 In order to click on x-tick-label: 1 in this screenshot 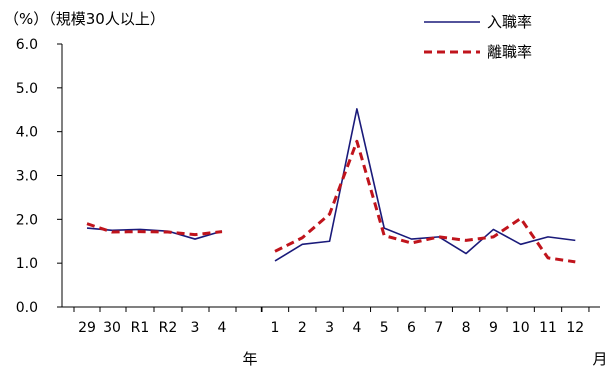, I will do `click(275, 328)`.